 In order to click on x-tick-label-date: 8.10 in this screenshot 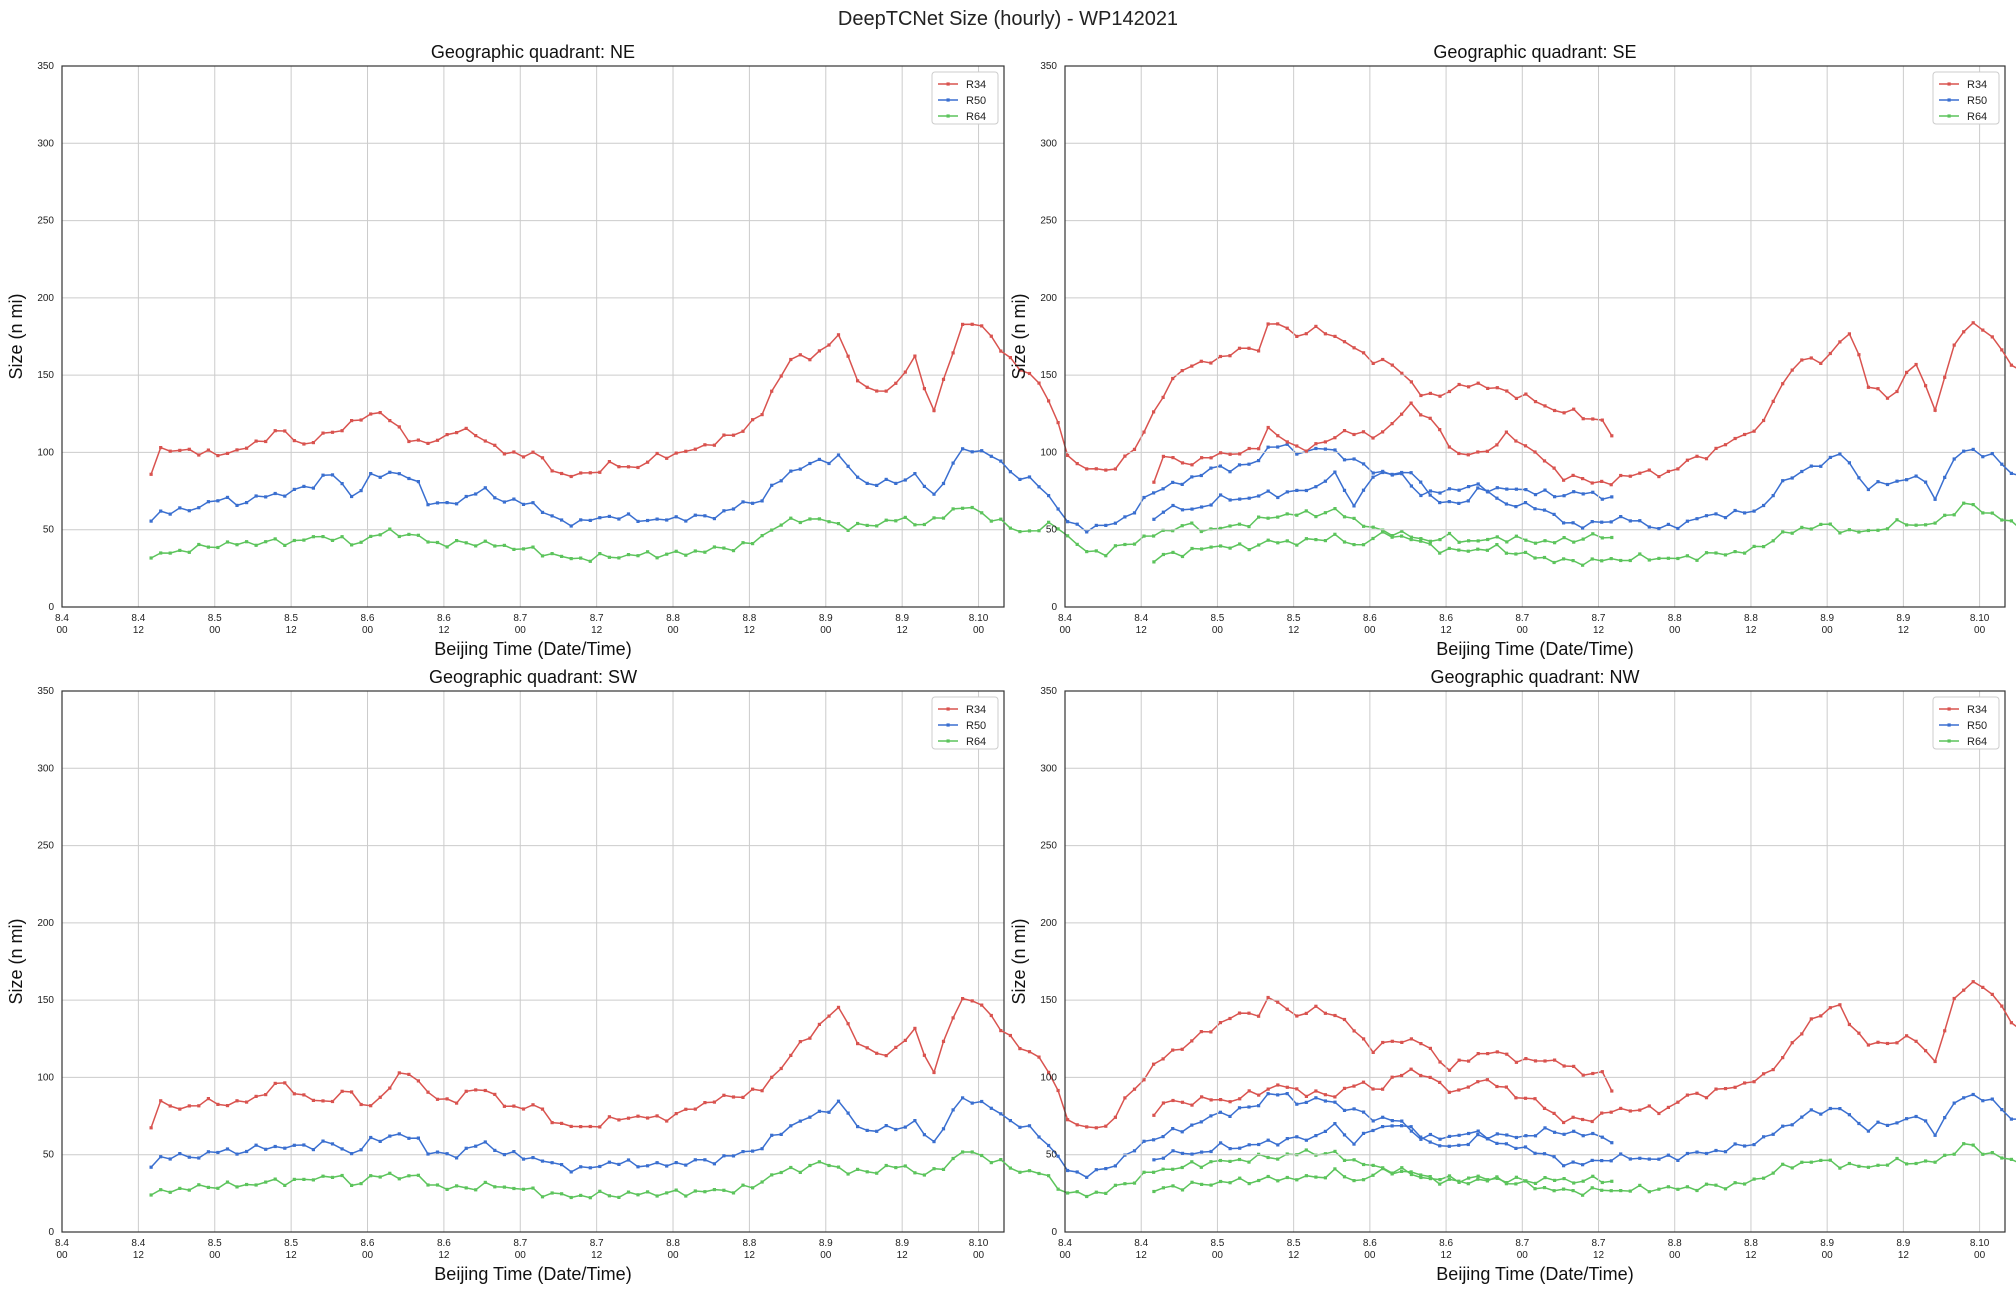, I will do `click(979, 1243)`.